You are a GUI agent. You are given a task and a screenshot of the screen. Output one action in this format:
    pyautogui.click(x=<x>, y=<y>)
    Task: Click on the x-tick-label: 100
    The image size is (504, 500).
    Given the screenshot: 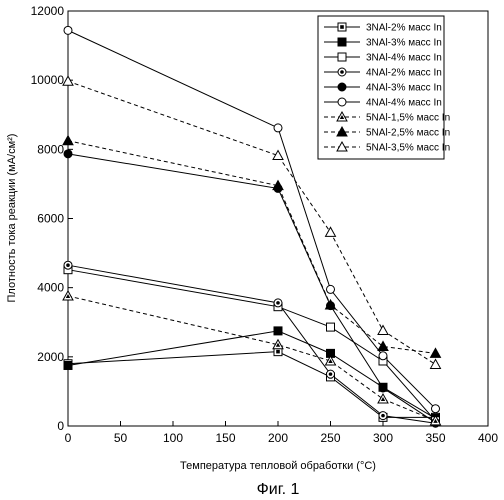 What is the action you would take?
    pyautogui.click(x=173, y=438)
    